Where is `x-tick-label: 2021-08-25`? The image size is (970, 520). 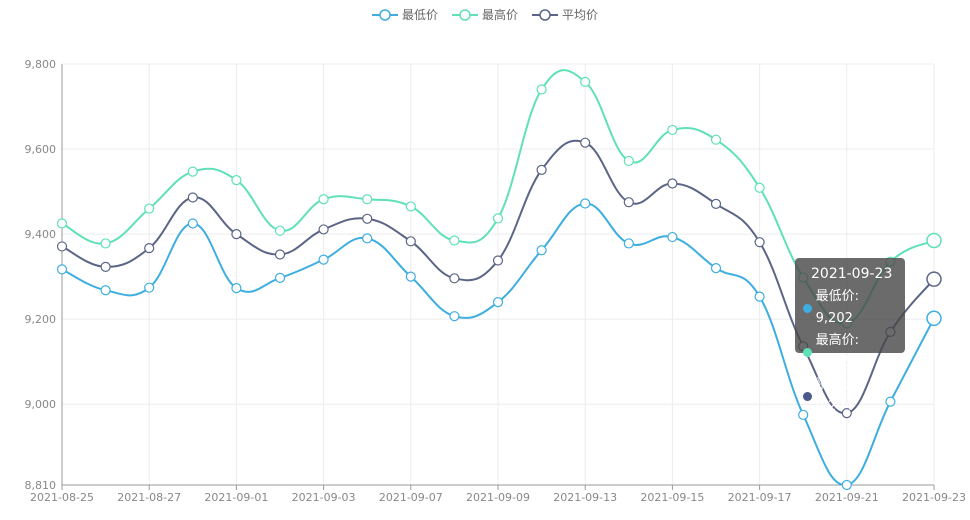 x-tick-label: 2021-08-25 is located at coordinates (62, 497).